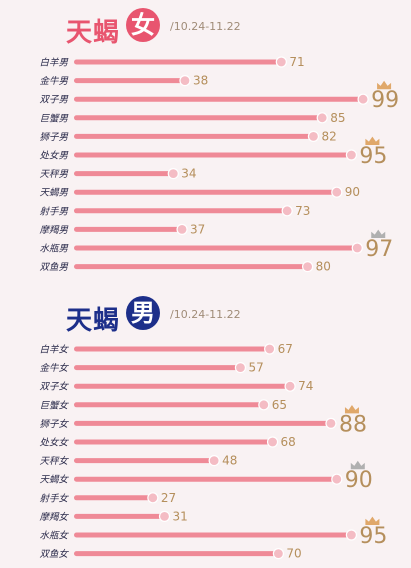 The image size is (411, 568). I want to click on chart-title-circle: 女, so click(143, 25).